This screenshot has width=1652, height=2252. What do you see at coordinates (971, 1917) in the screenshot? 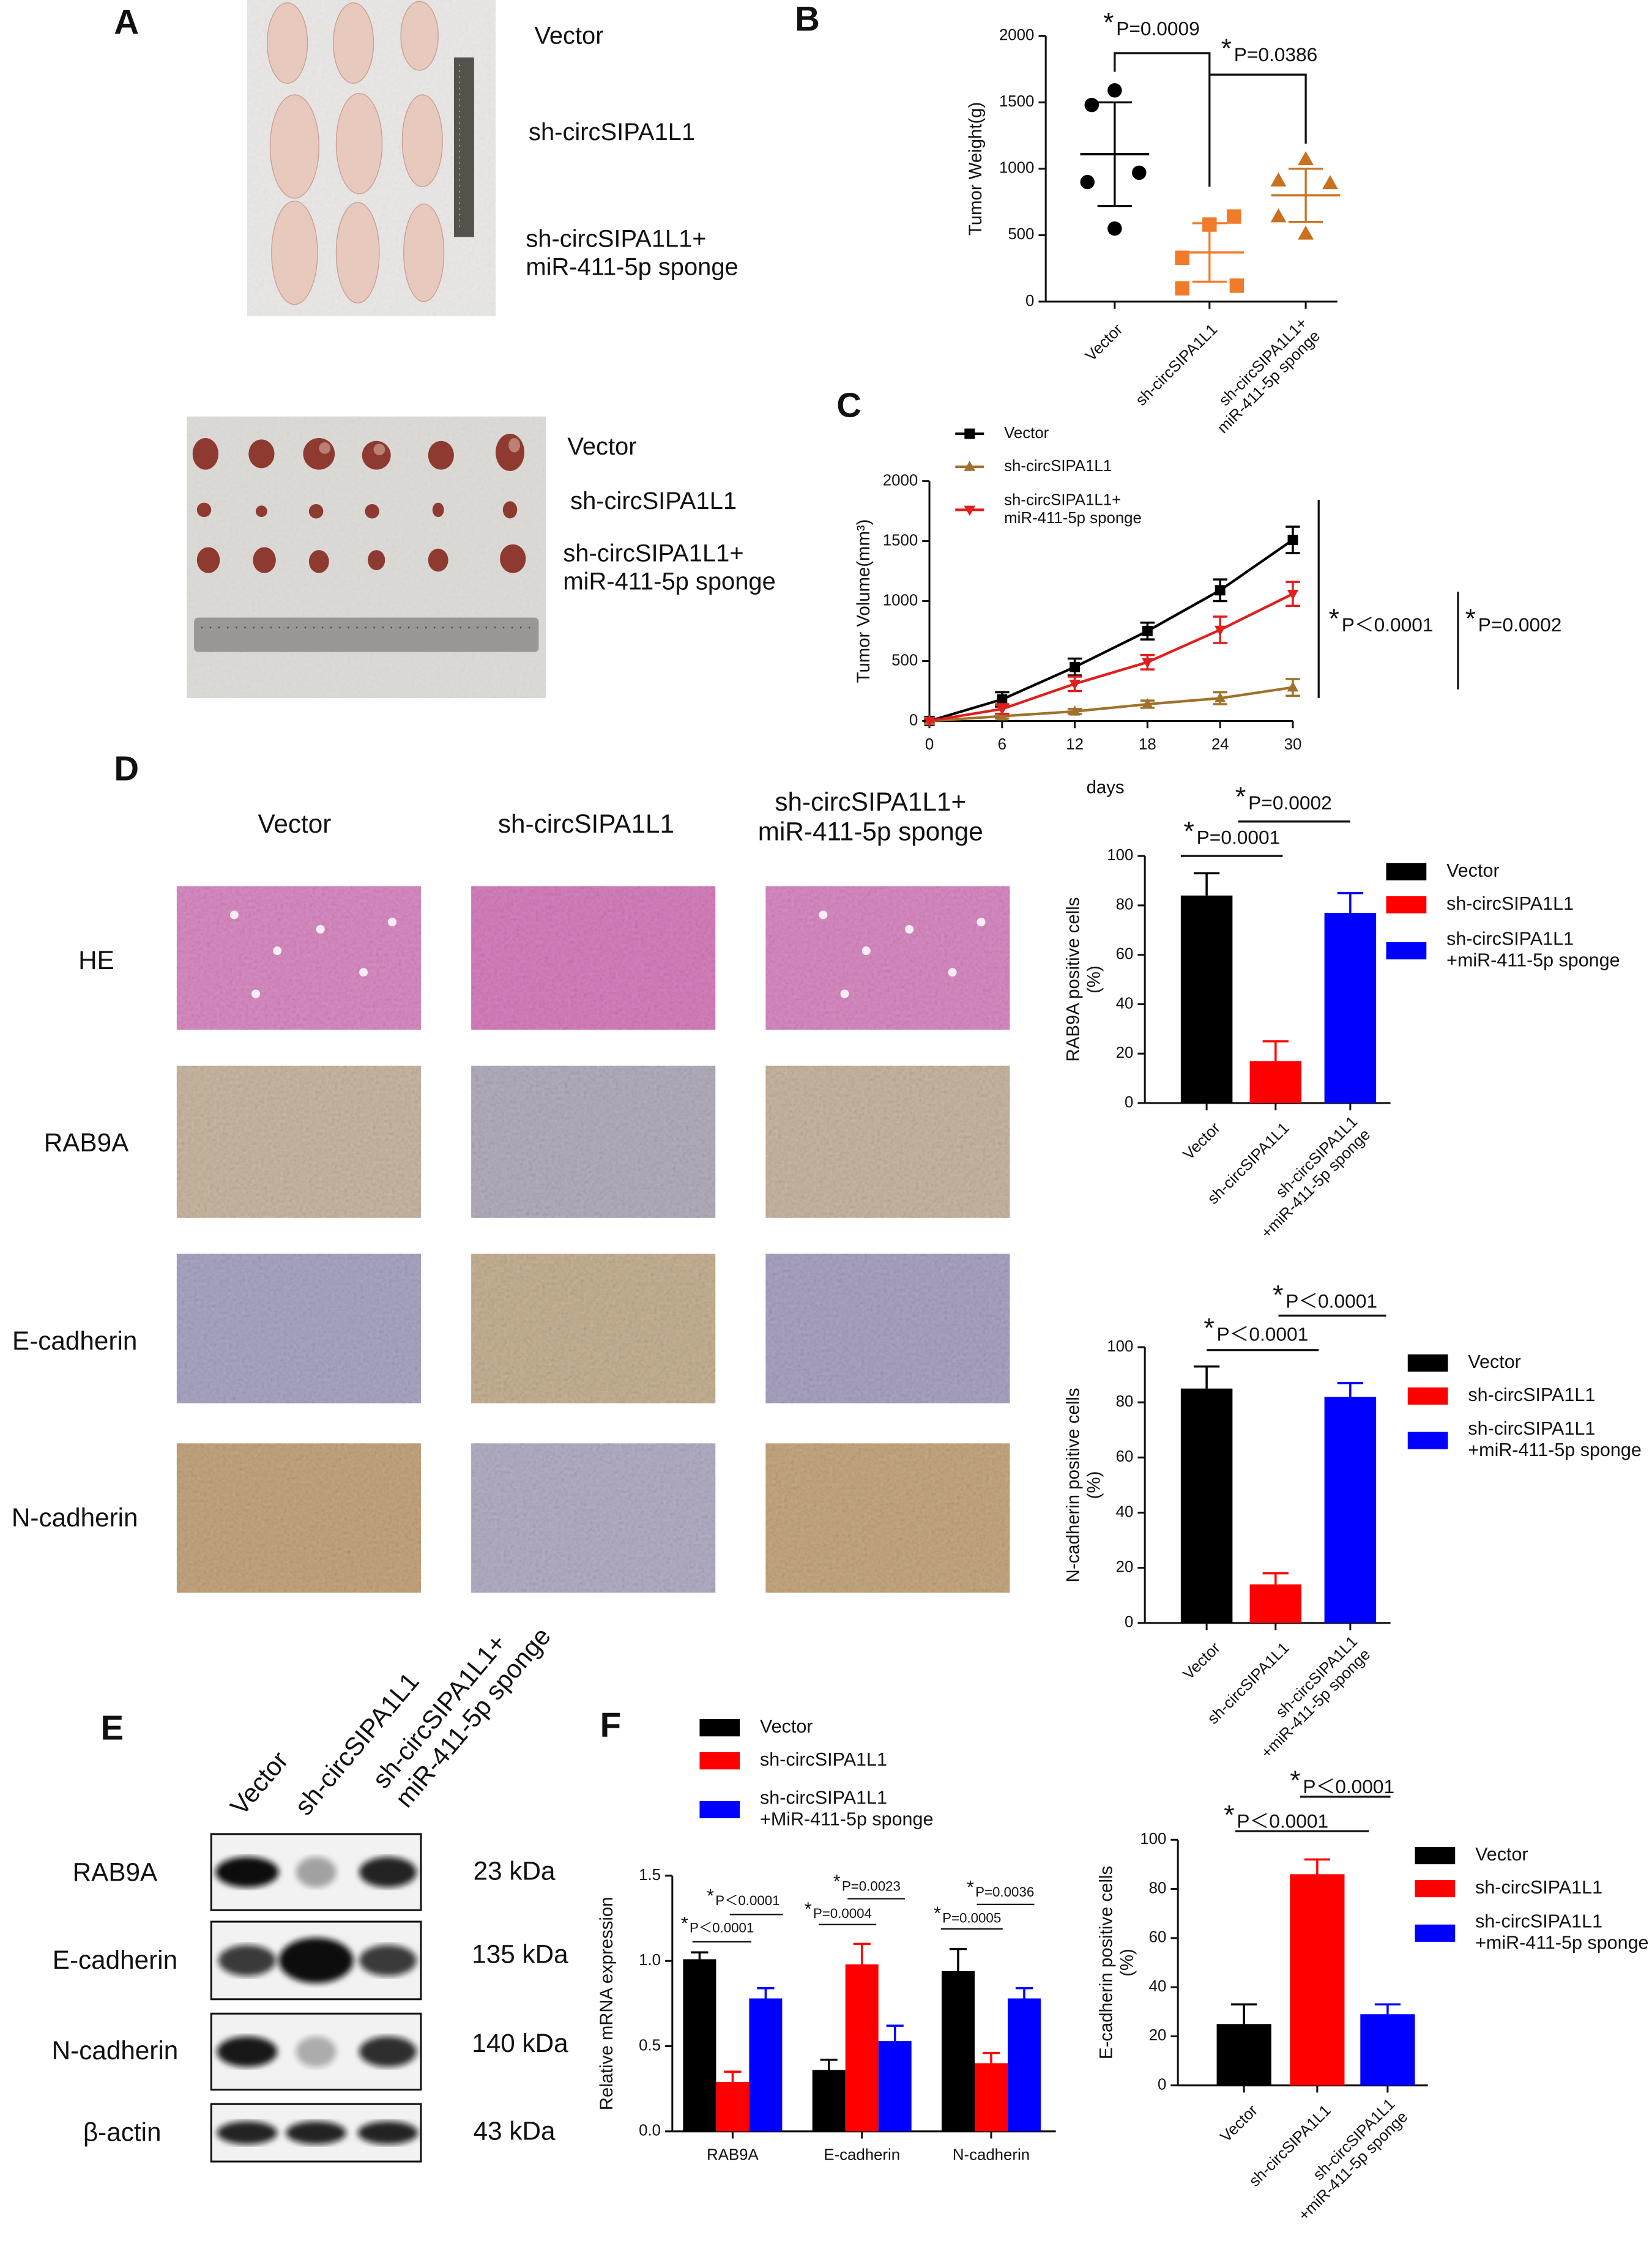
I see `significance-label: P=0.0005` at bounding box center [971, 1917].